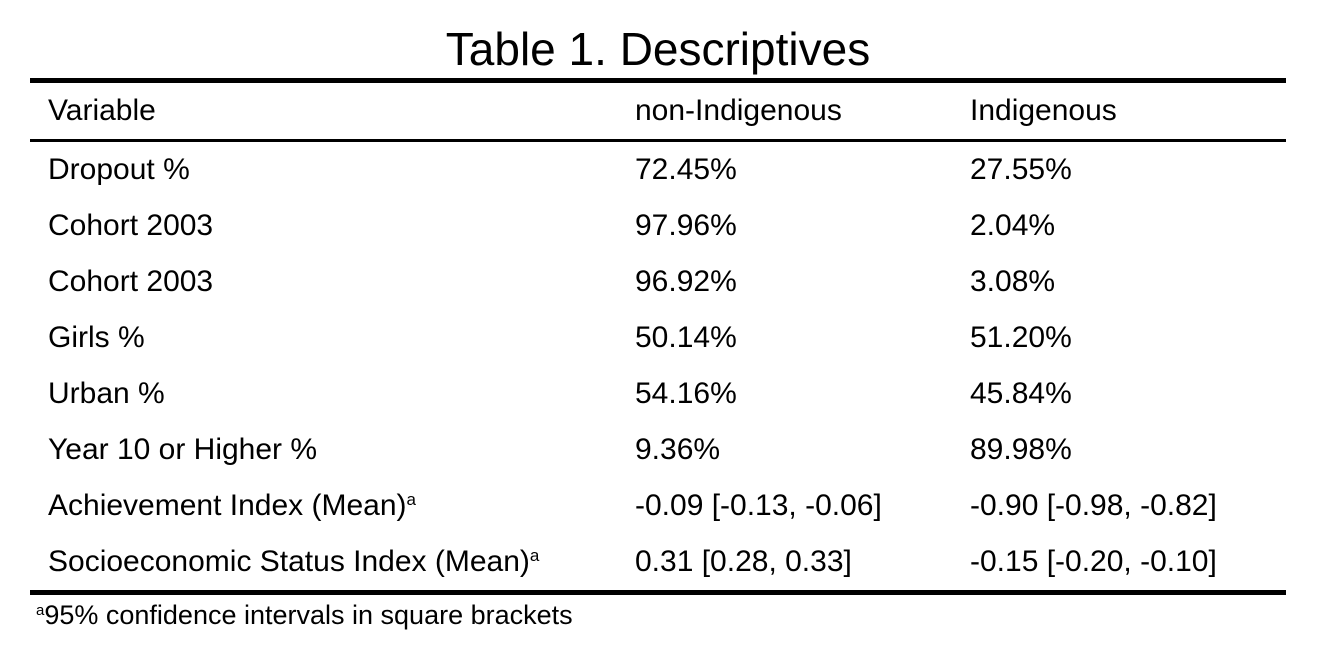 The width and height of the screenshot is (1317, 670). I want to click on cell-variable: Girls %, so click(323, 338).